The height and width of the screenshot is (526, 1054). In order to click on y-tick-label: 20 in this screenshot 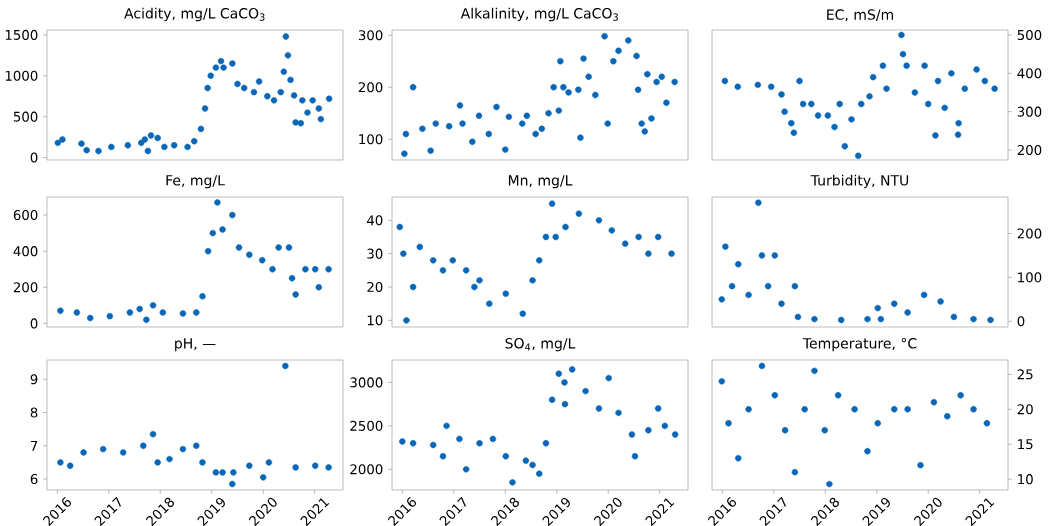, I will do `click(375, 287)`.